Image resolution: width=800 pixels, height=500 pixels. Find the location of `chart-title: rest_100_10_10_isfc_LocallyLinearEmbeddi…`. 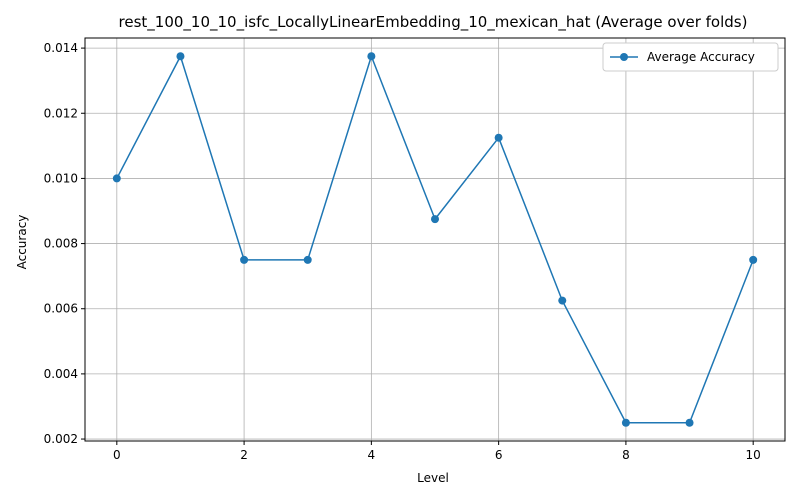

chart-title: rest_100_10_10_isfc_LocallyLinearEmbeddi… is located at coordinates (433, 22).